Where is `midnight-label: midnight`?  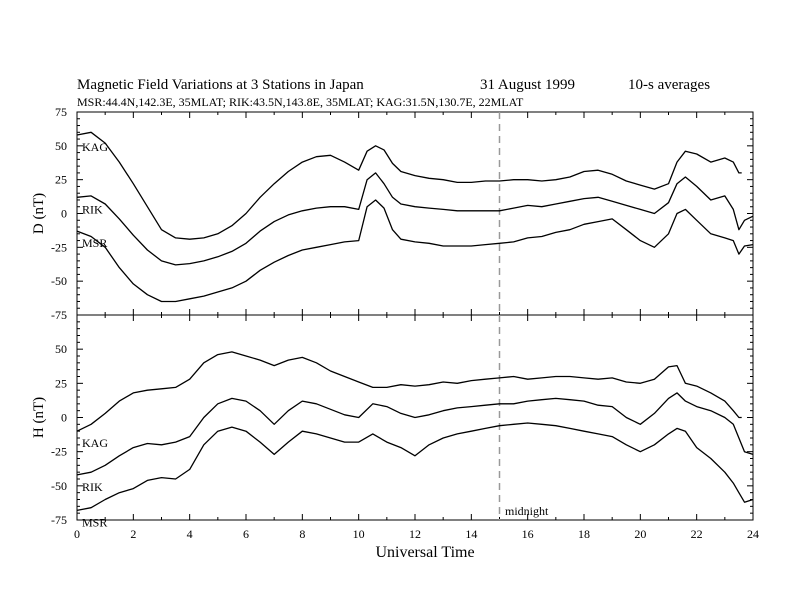 midnight-label: midnight is located at coordinates (527, 511).